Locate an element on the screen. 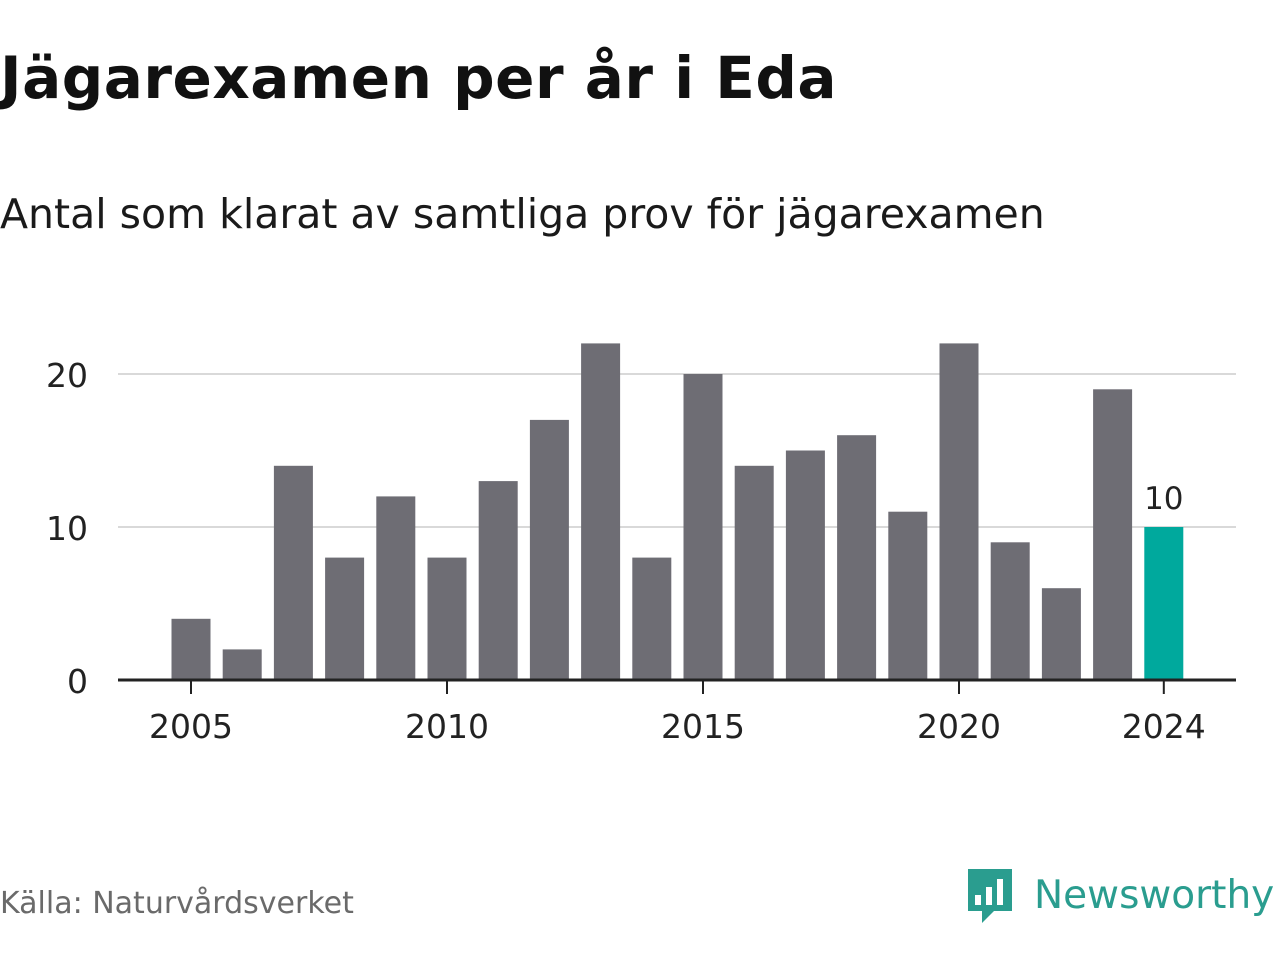 This screenshot has width=1280, height=960. chart-title: Jägarexamen per år i Eda is located at coordinates (419, 78).